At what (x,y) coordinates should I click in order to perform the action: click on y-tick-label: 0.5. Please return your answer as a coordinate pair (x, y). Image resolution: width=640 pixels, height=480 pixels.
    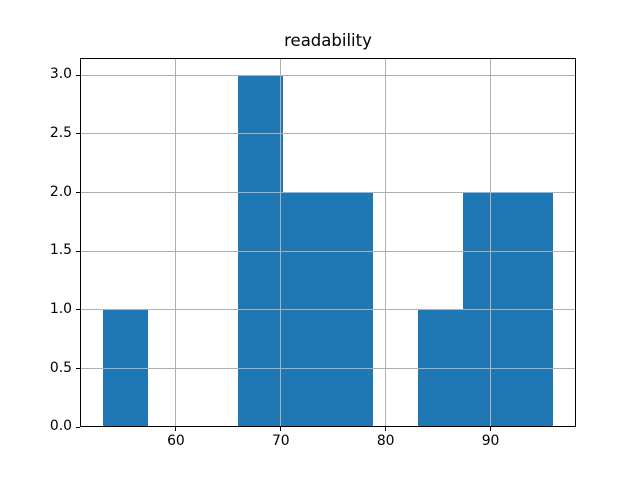
    Looking at the image, I should click on (60, 367).